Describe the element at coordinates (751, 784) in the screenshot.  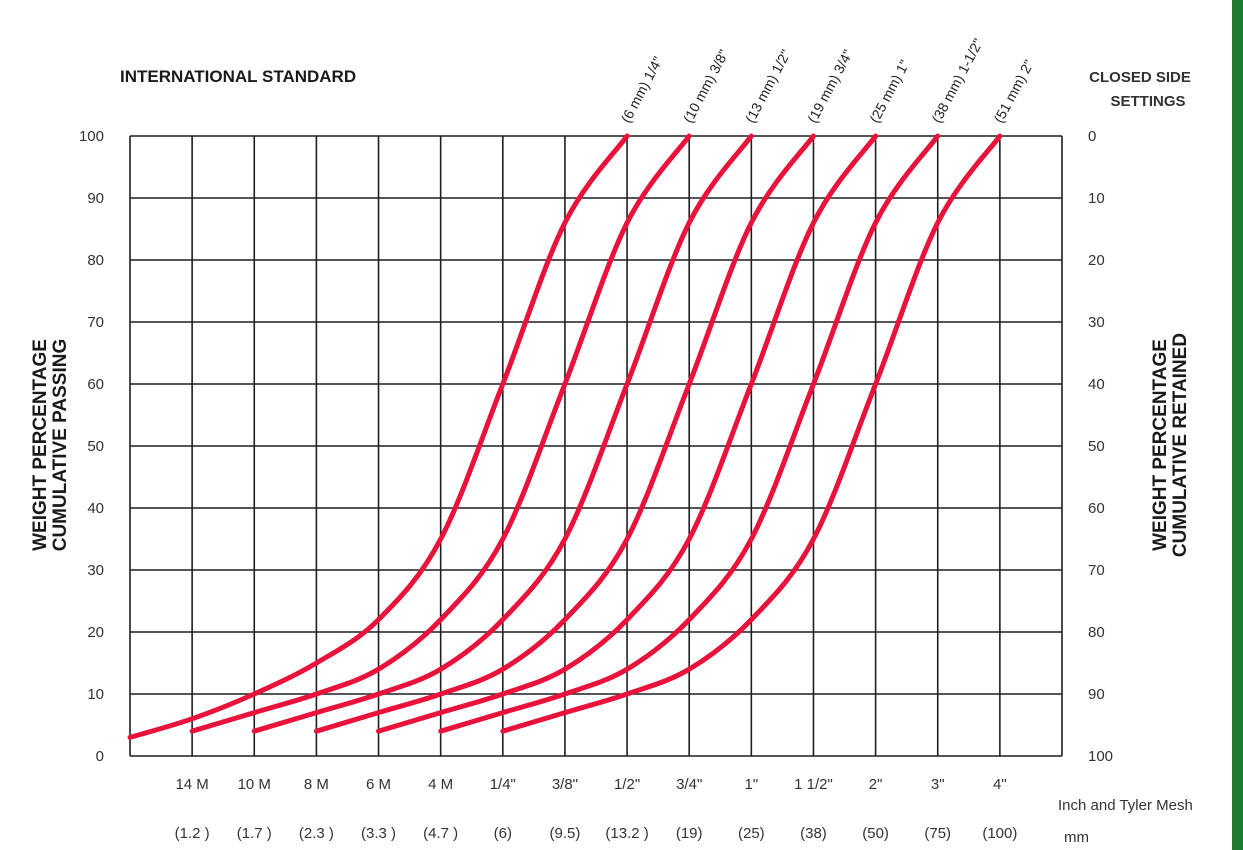
I see `x-tick-label: 1"` at that location.